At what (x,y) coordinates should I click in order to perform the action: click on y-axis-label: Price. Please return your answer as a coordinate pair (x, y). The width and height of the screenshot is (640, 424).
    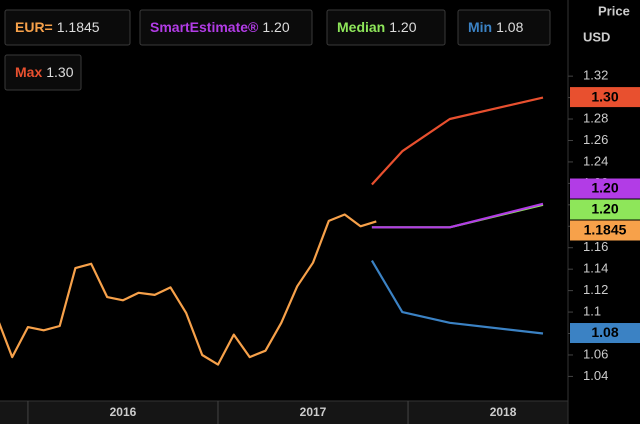
    Looking at the image, I should click on (614, 10).